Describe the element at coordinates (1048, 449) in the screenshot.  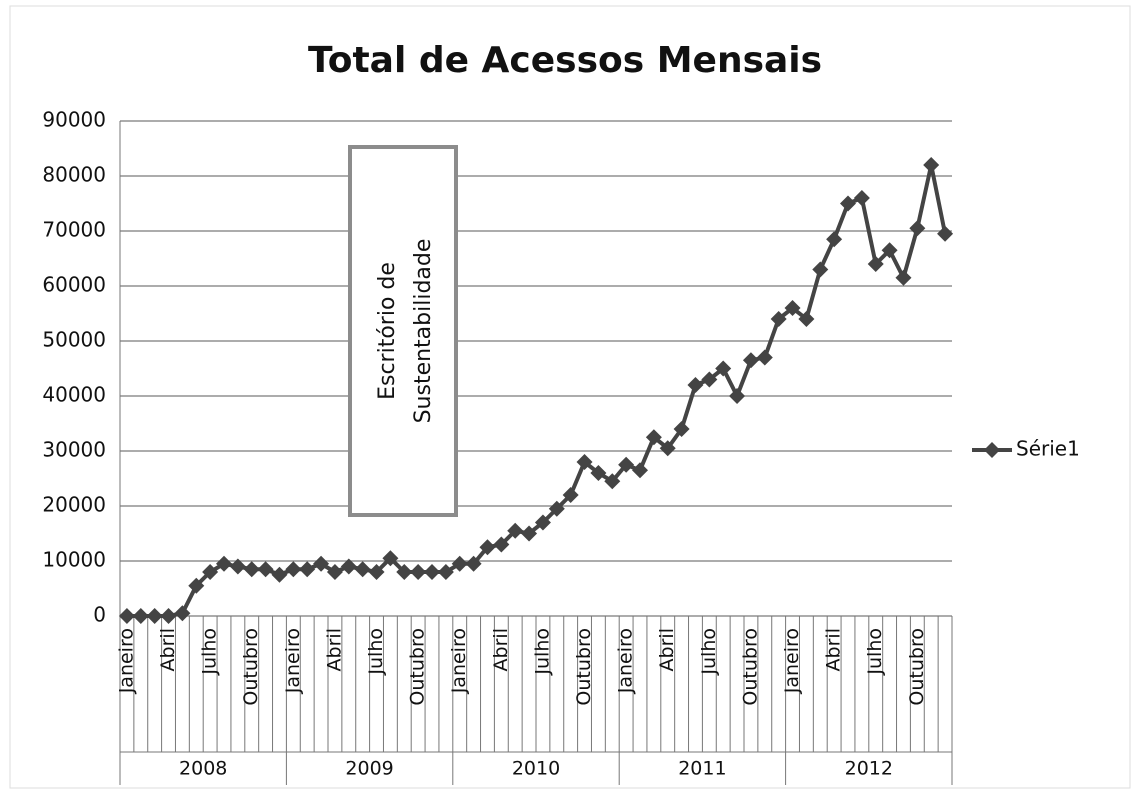
I see `legend-label: Série1` at that location.